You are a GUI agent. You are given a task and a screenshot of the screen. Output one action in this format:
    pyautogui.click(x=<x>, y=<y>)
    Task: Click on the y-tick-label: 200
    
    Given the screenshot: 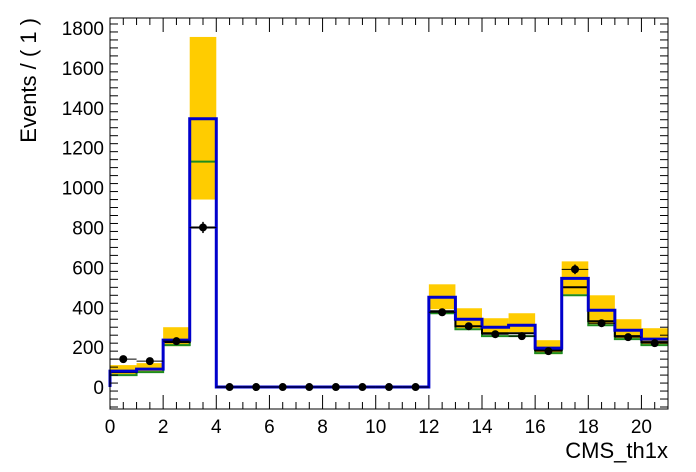 What is the action you would take?
    pyautogui.click(x=88, y=348)
    